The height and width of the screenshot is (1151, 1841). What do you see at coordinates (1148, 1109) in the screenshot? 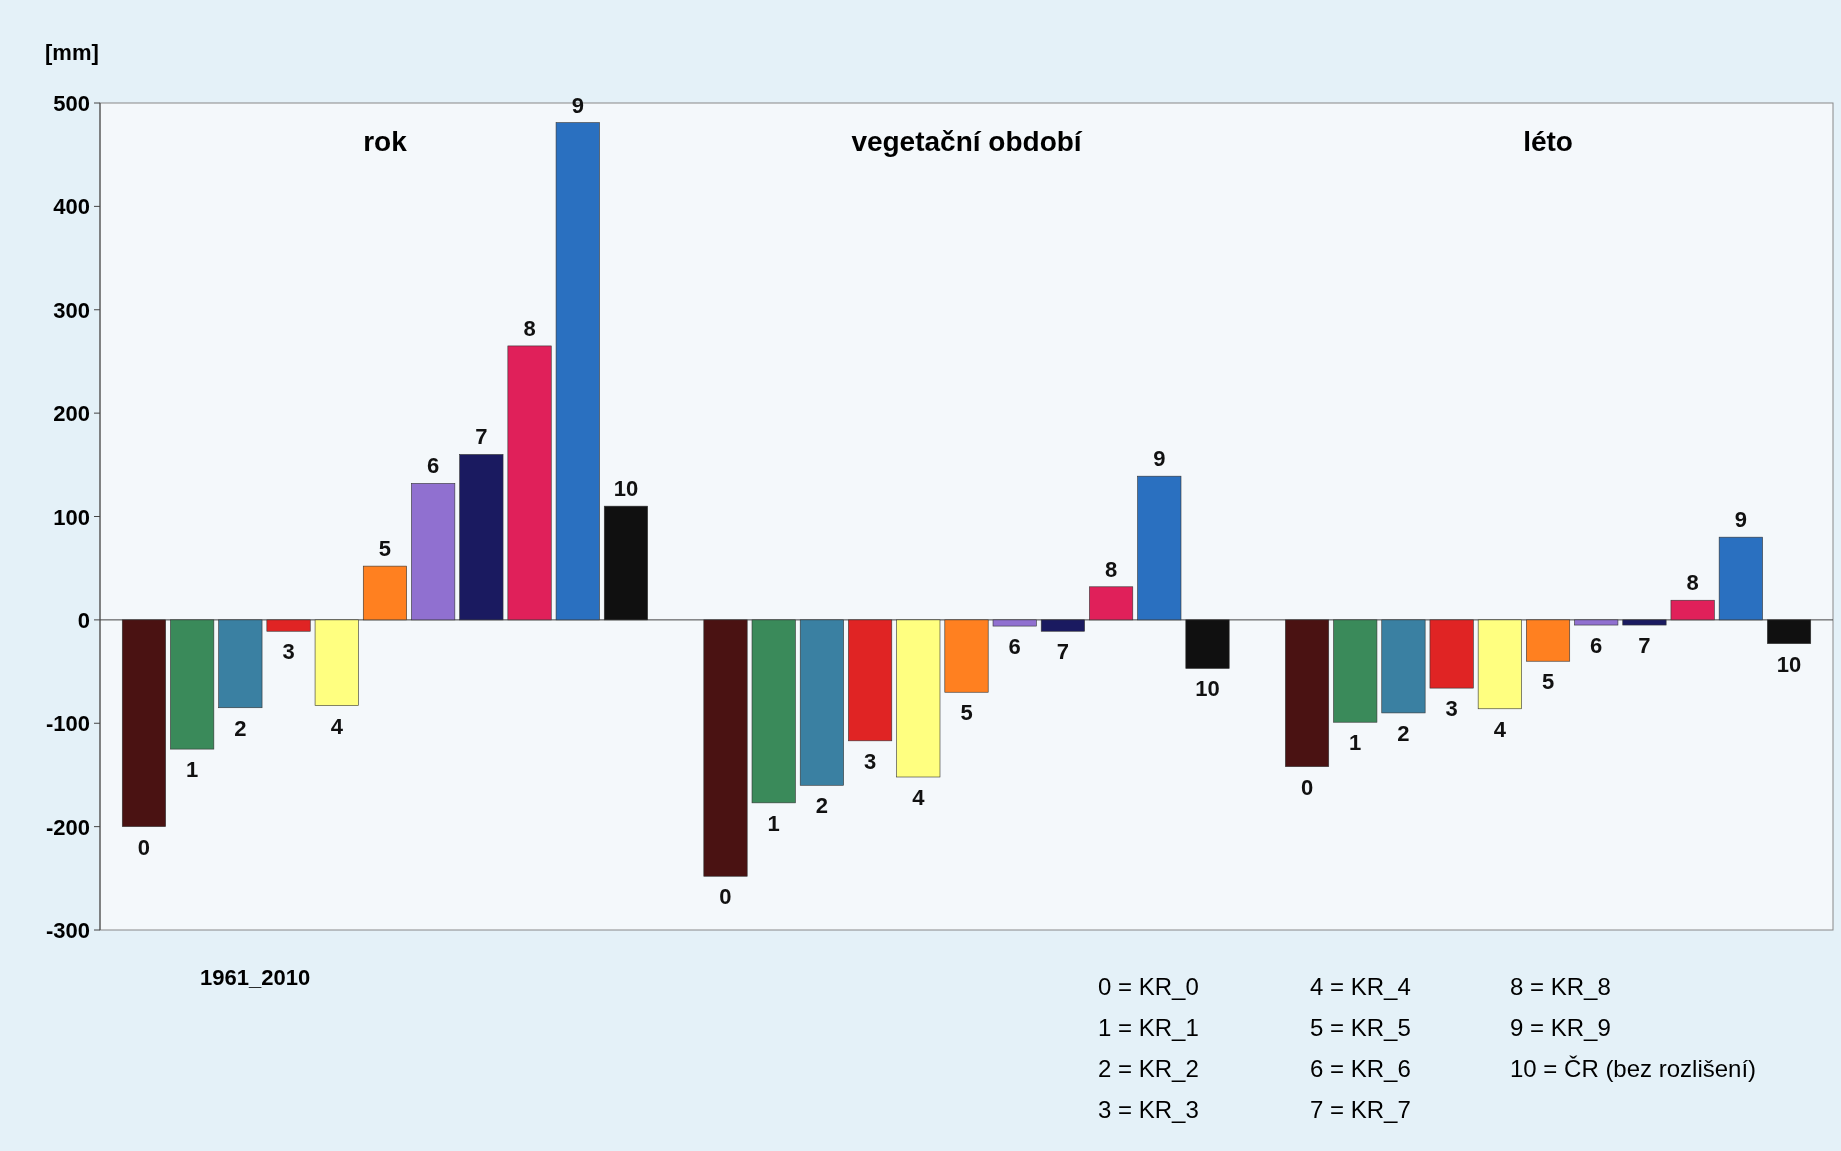
I see `text: 3 = KR_3` at bounding box center [1148, 1109].